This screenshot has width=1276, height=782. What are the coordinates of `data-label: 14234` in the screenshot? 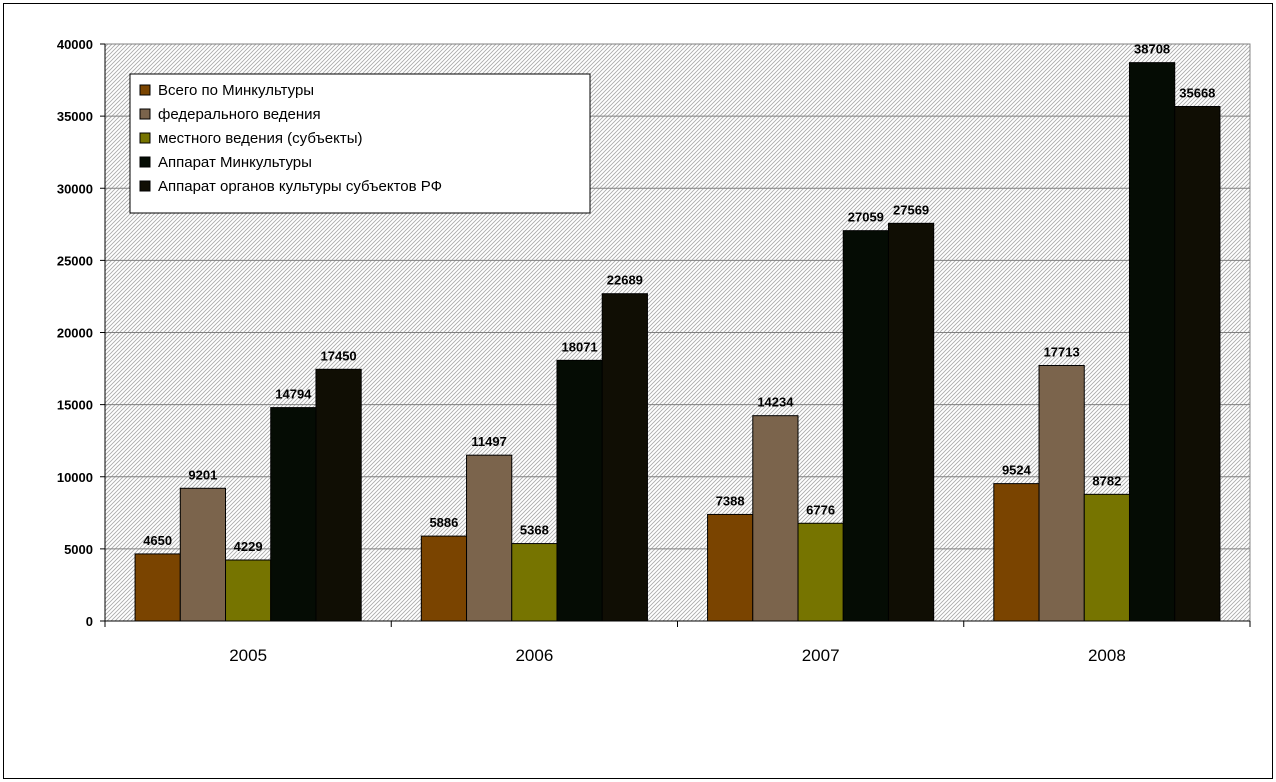 It's located at (775, 402).